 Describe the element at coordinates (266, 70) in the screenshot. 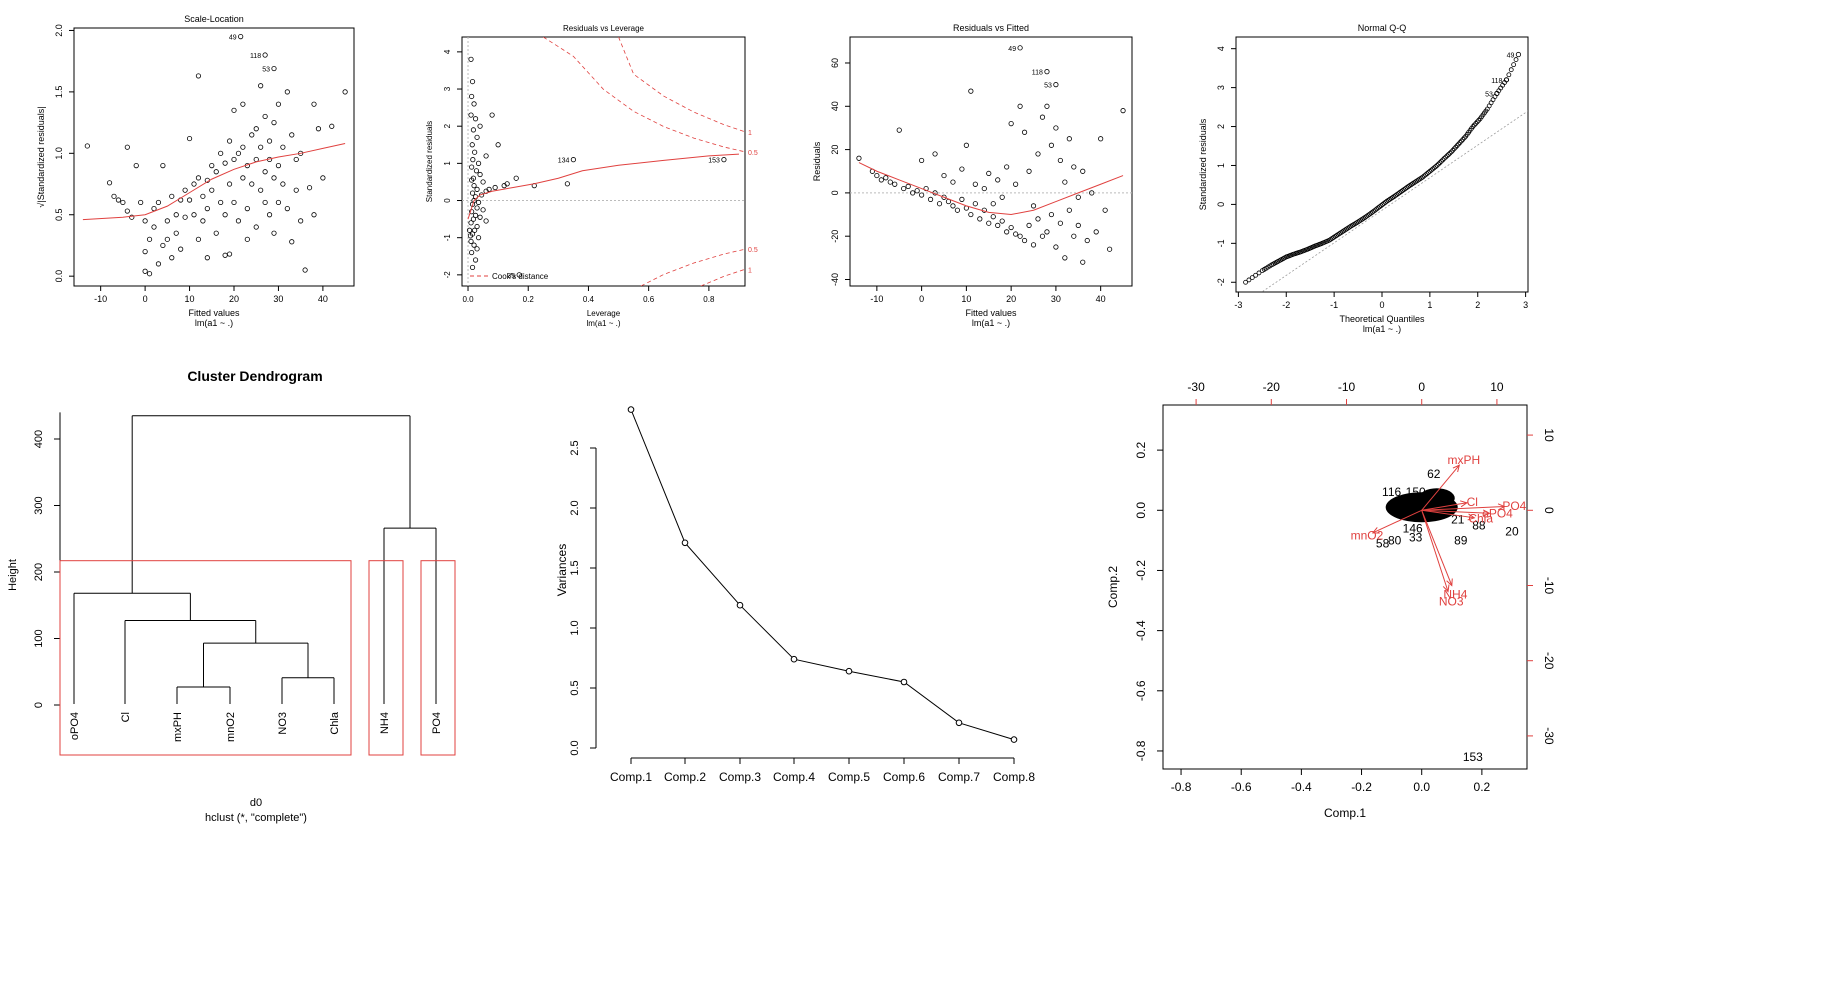

I see `point-label: 53` at that location.